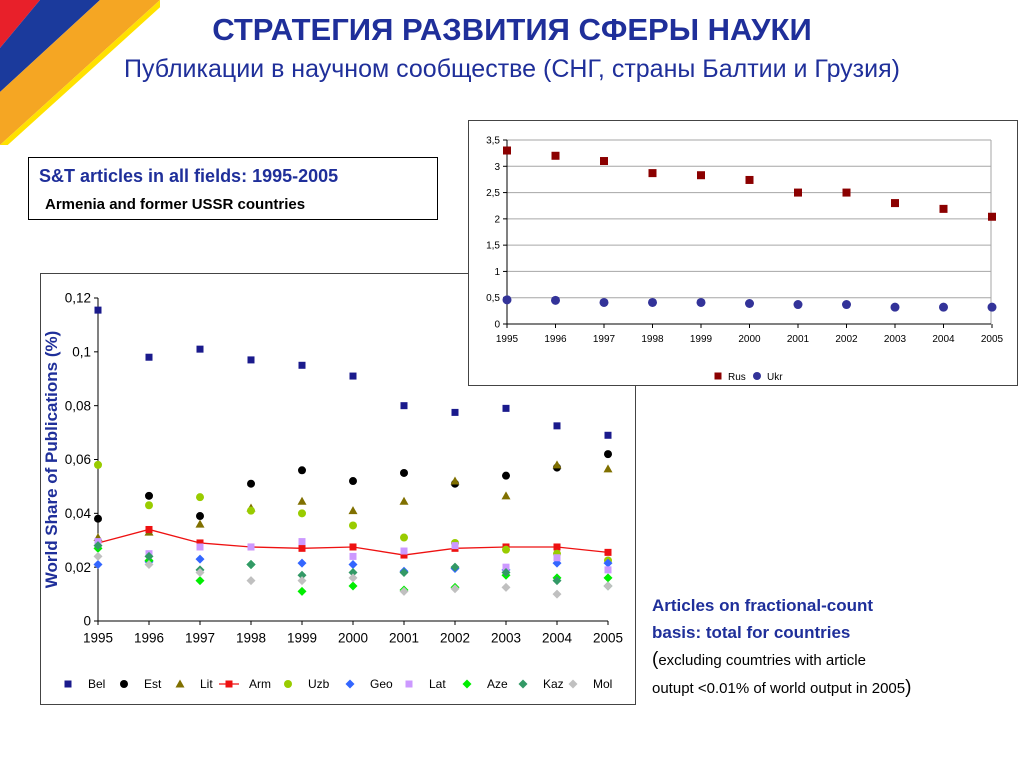  What do you see at coordinates (78, 567) in the screenshot?
I see `y-tick-label: 0,02` at bounding box center [78, 567].